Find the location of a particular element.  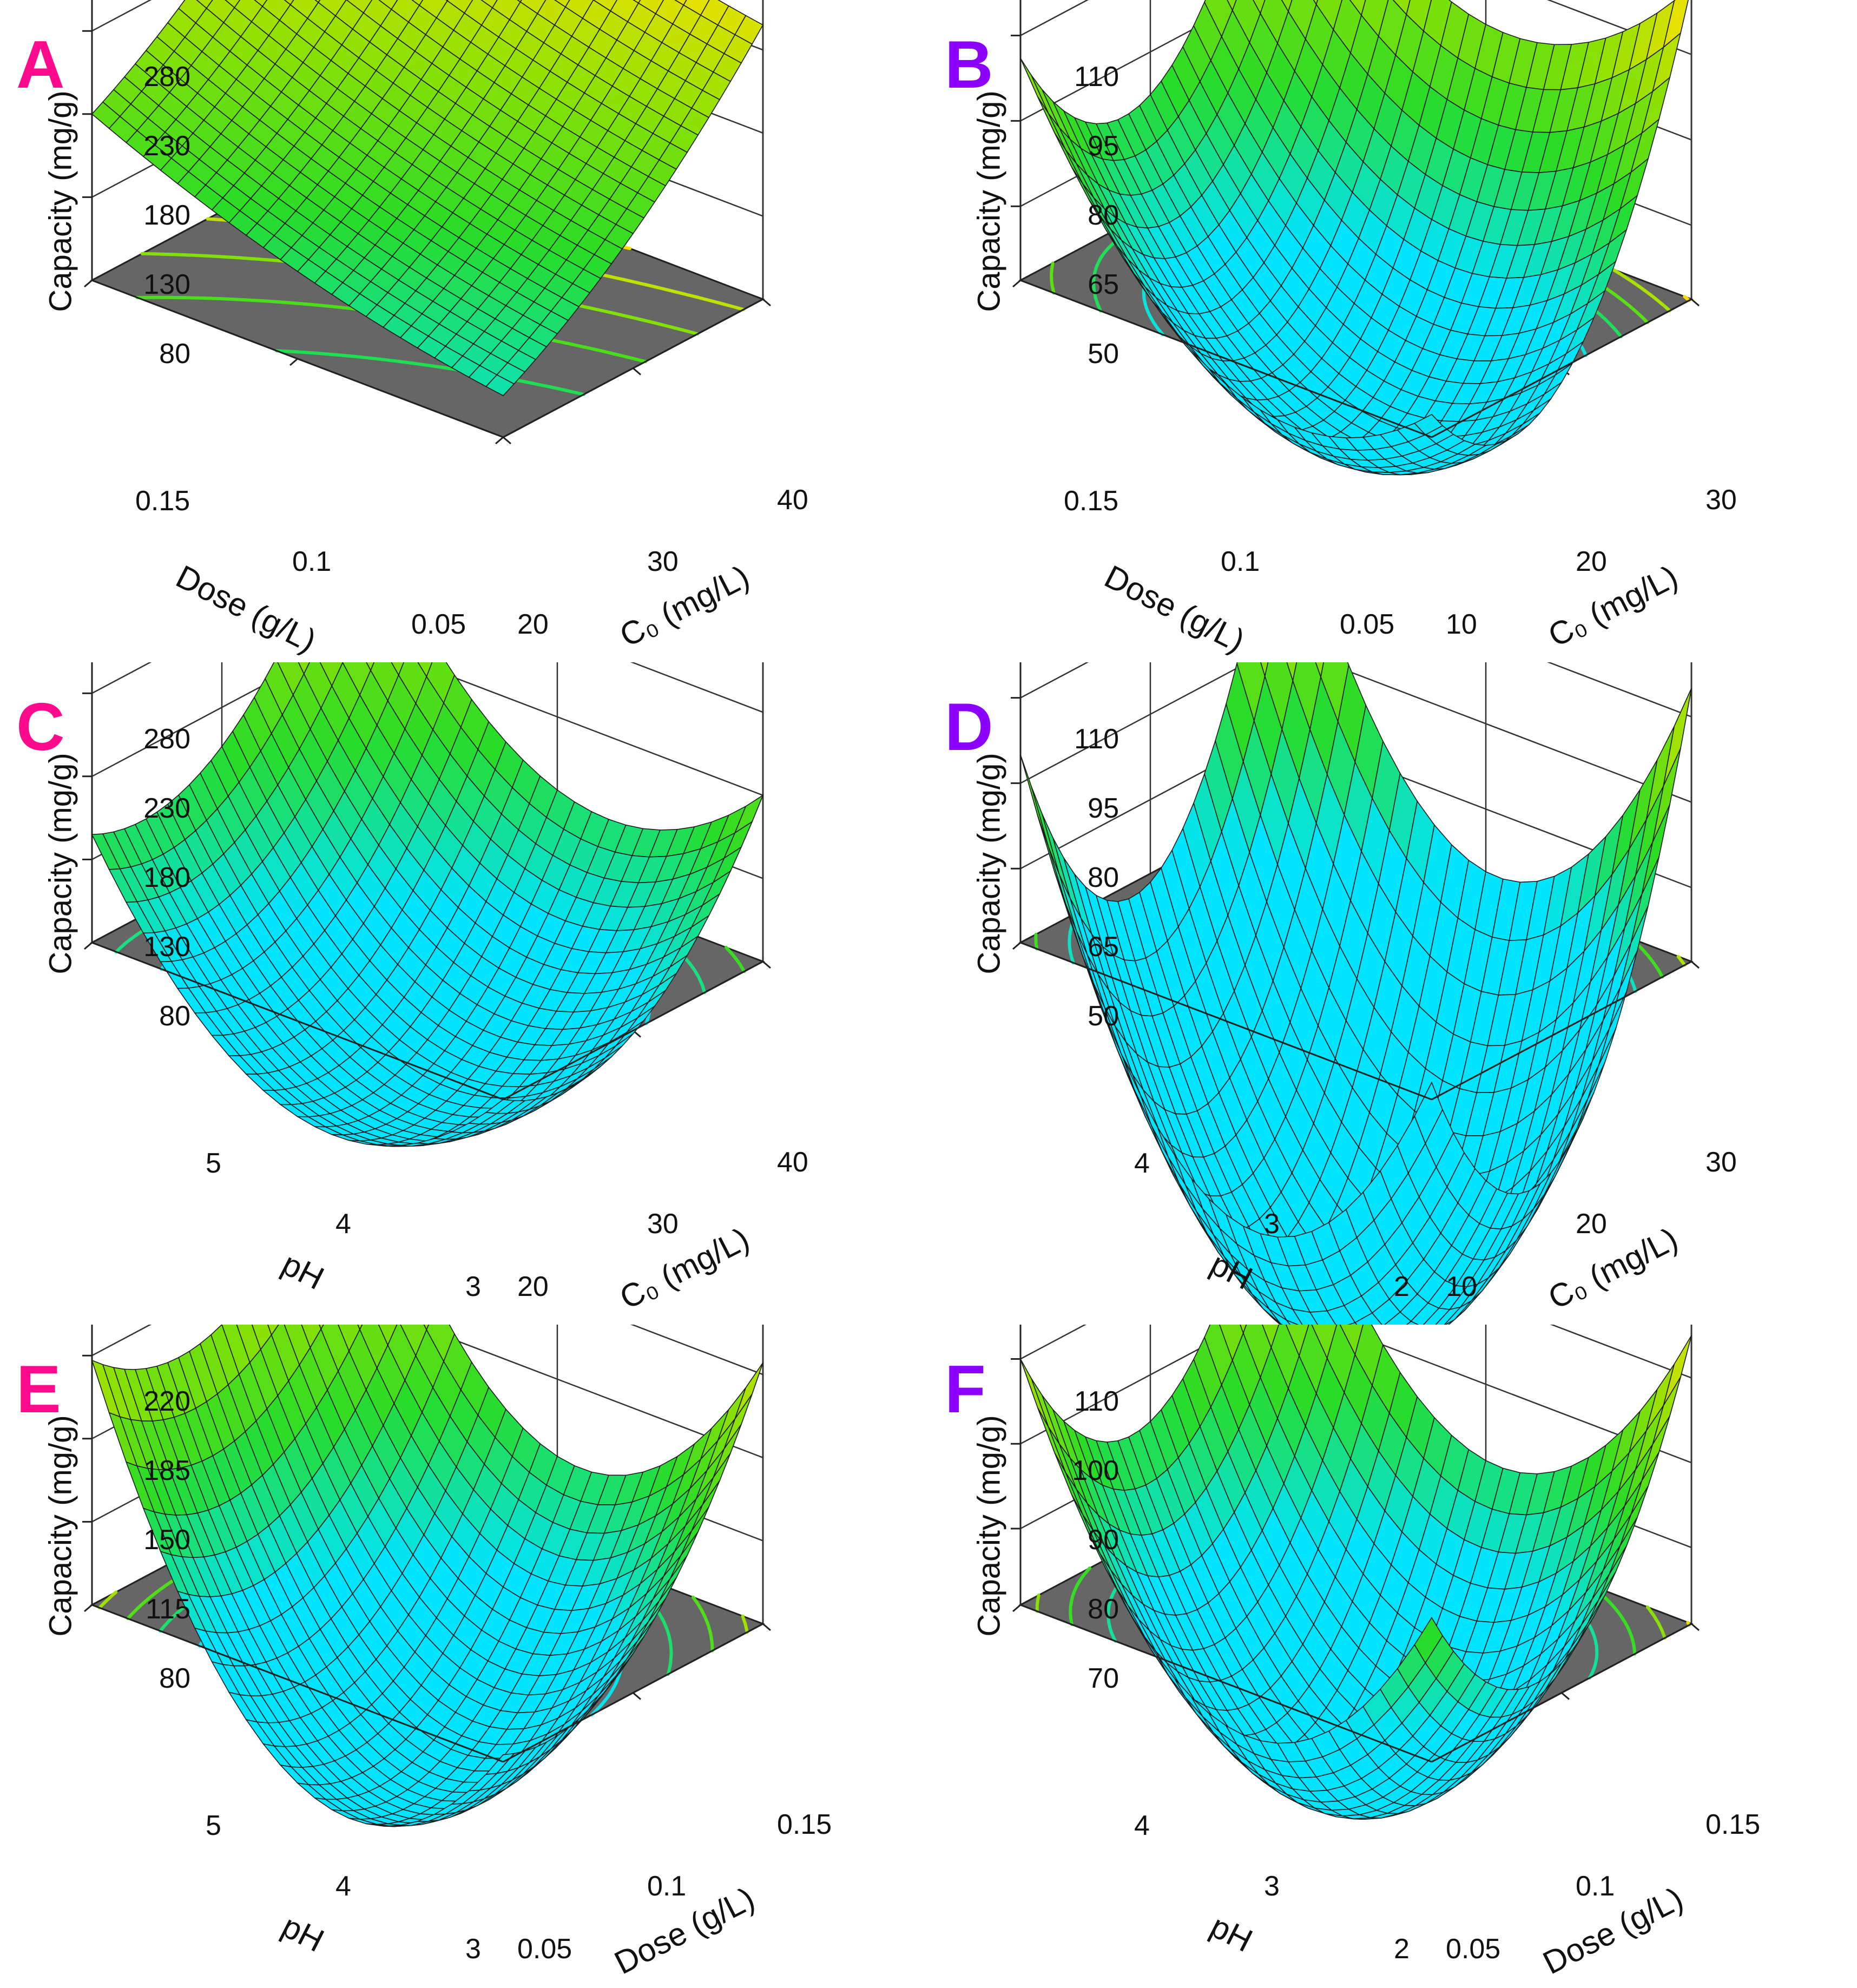

left-tick-a-1: 0.15 is located at coordinates (162, 501).